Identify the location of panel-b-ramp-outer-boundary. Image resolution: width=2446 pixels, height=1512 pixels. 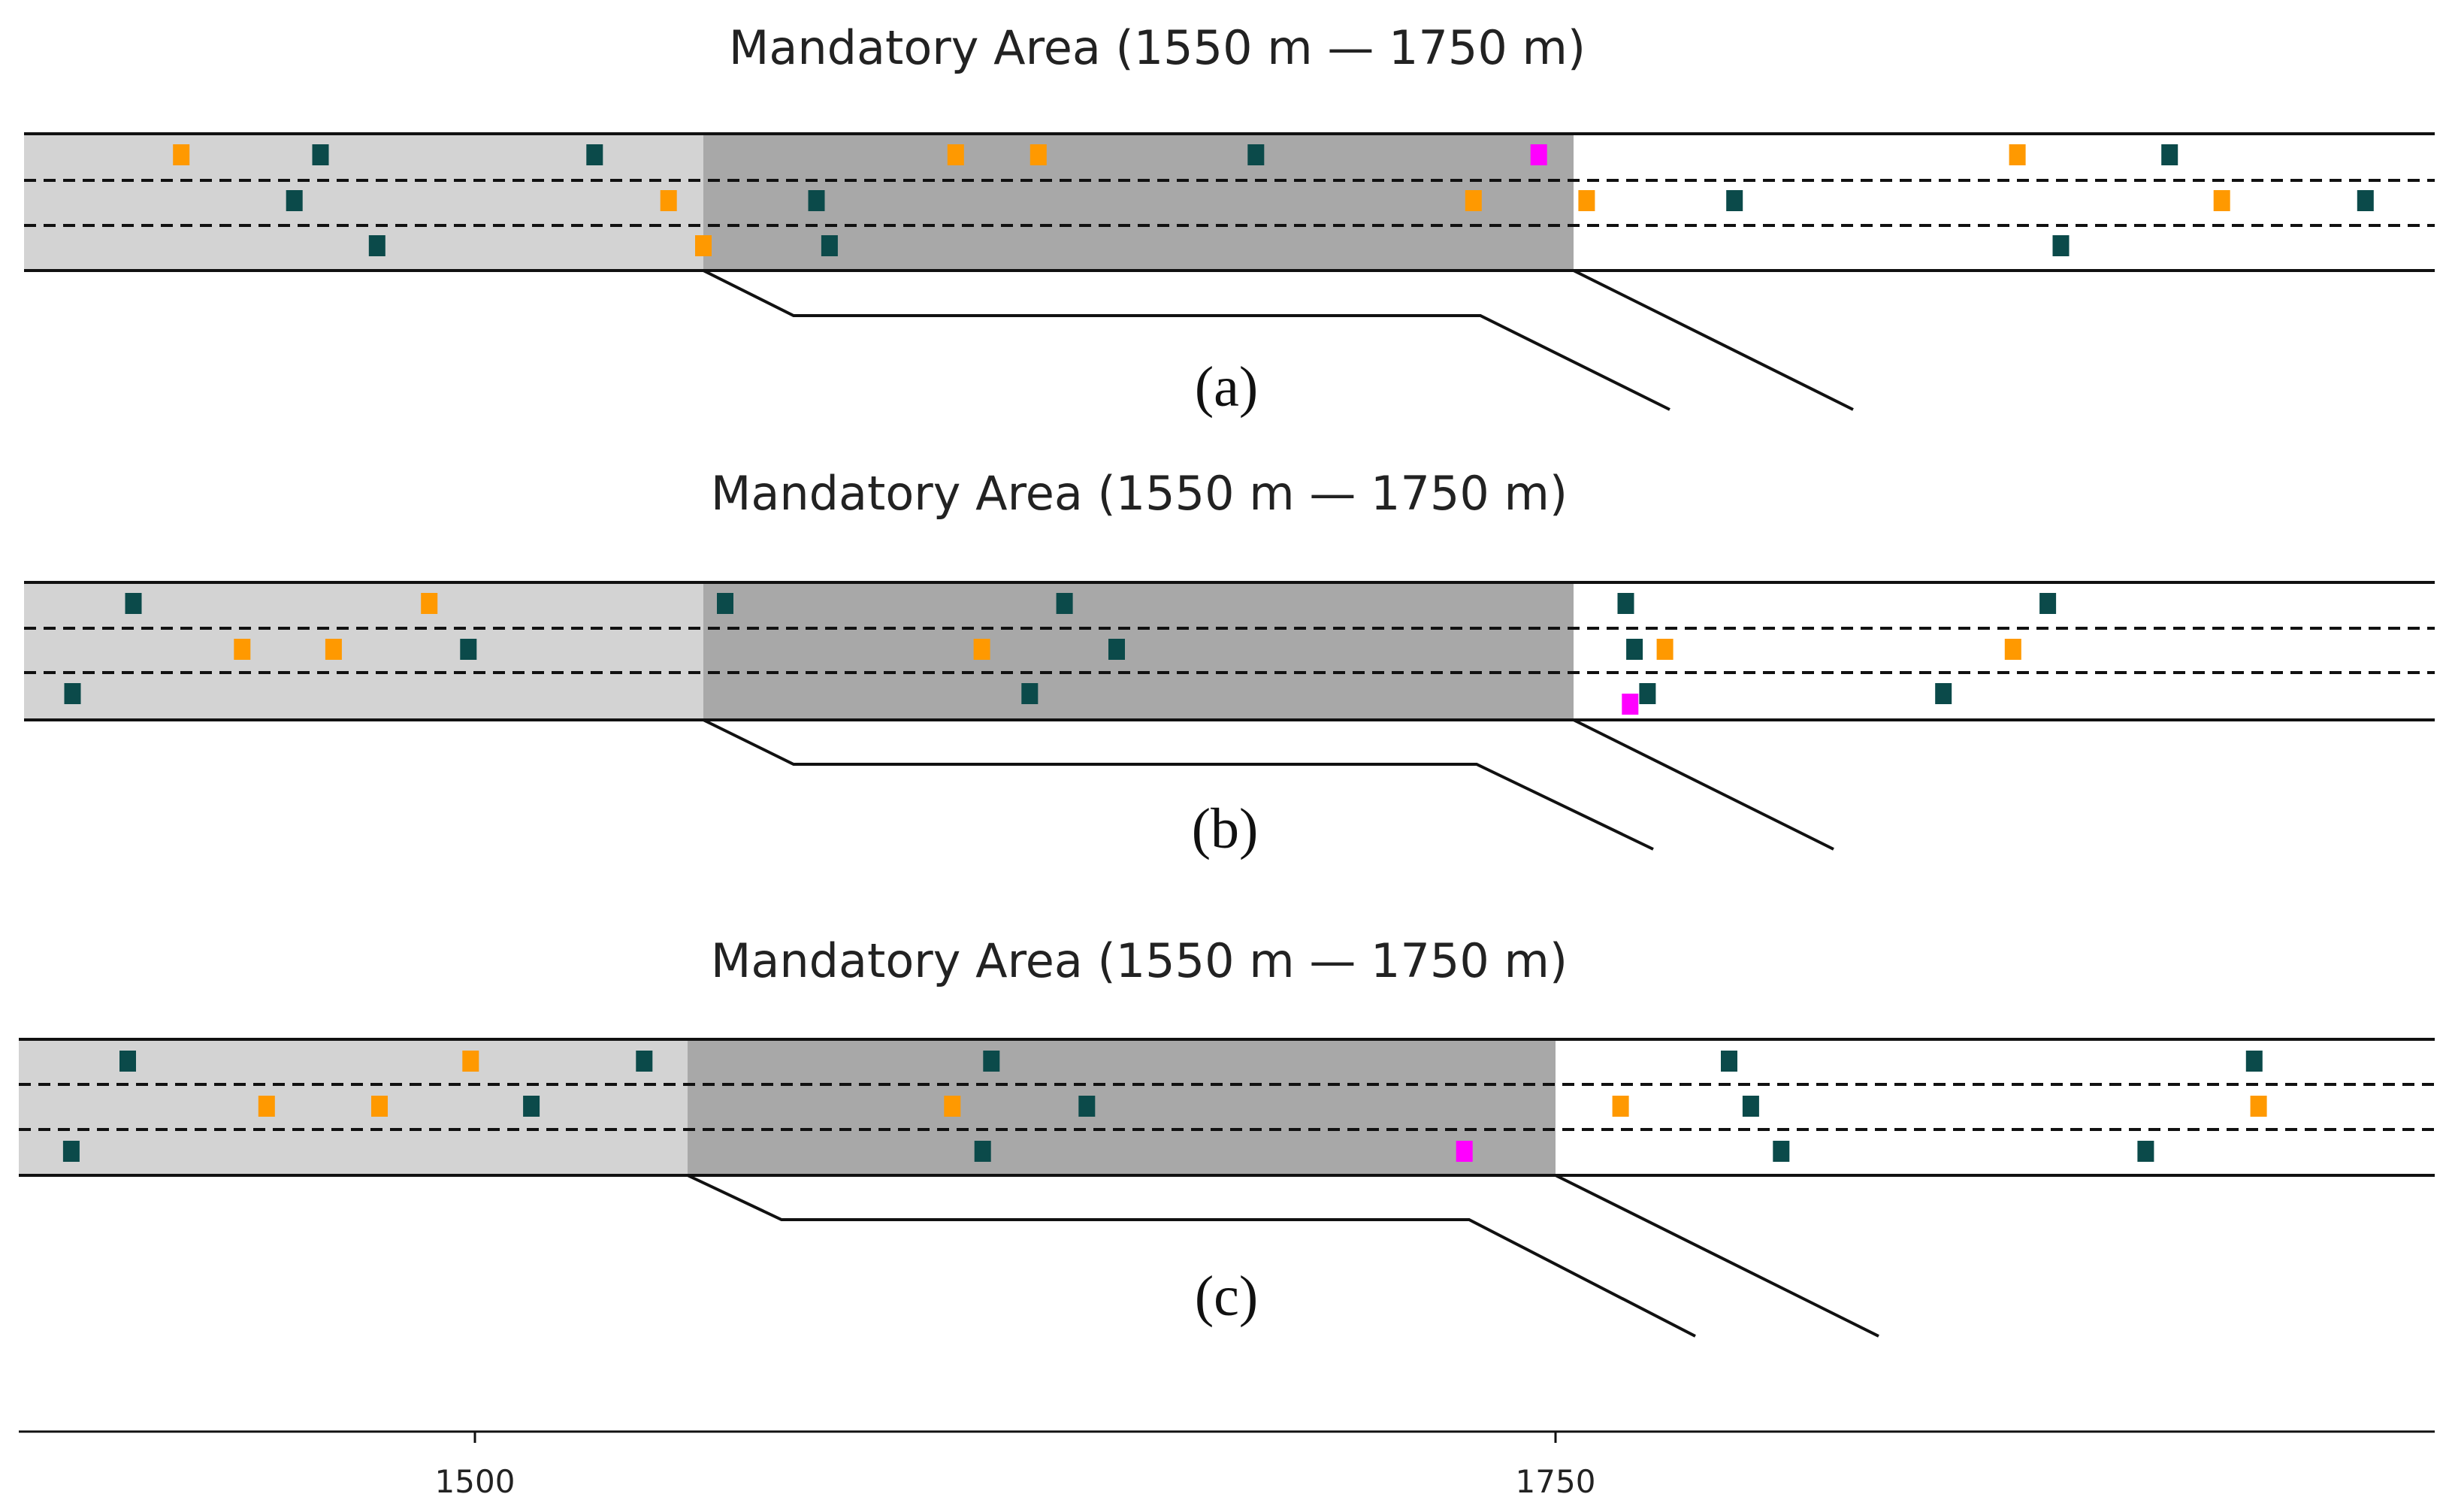
(1703, 784).